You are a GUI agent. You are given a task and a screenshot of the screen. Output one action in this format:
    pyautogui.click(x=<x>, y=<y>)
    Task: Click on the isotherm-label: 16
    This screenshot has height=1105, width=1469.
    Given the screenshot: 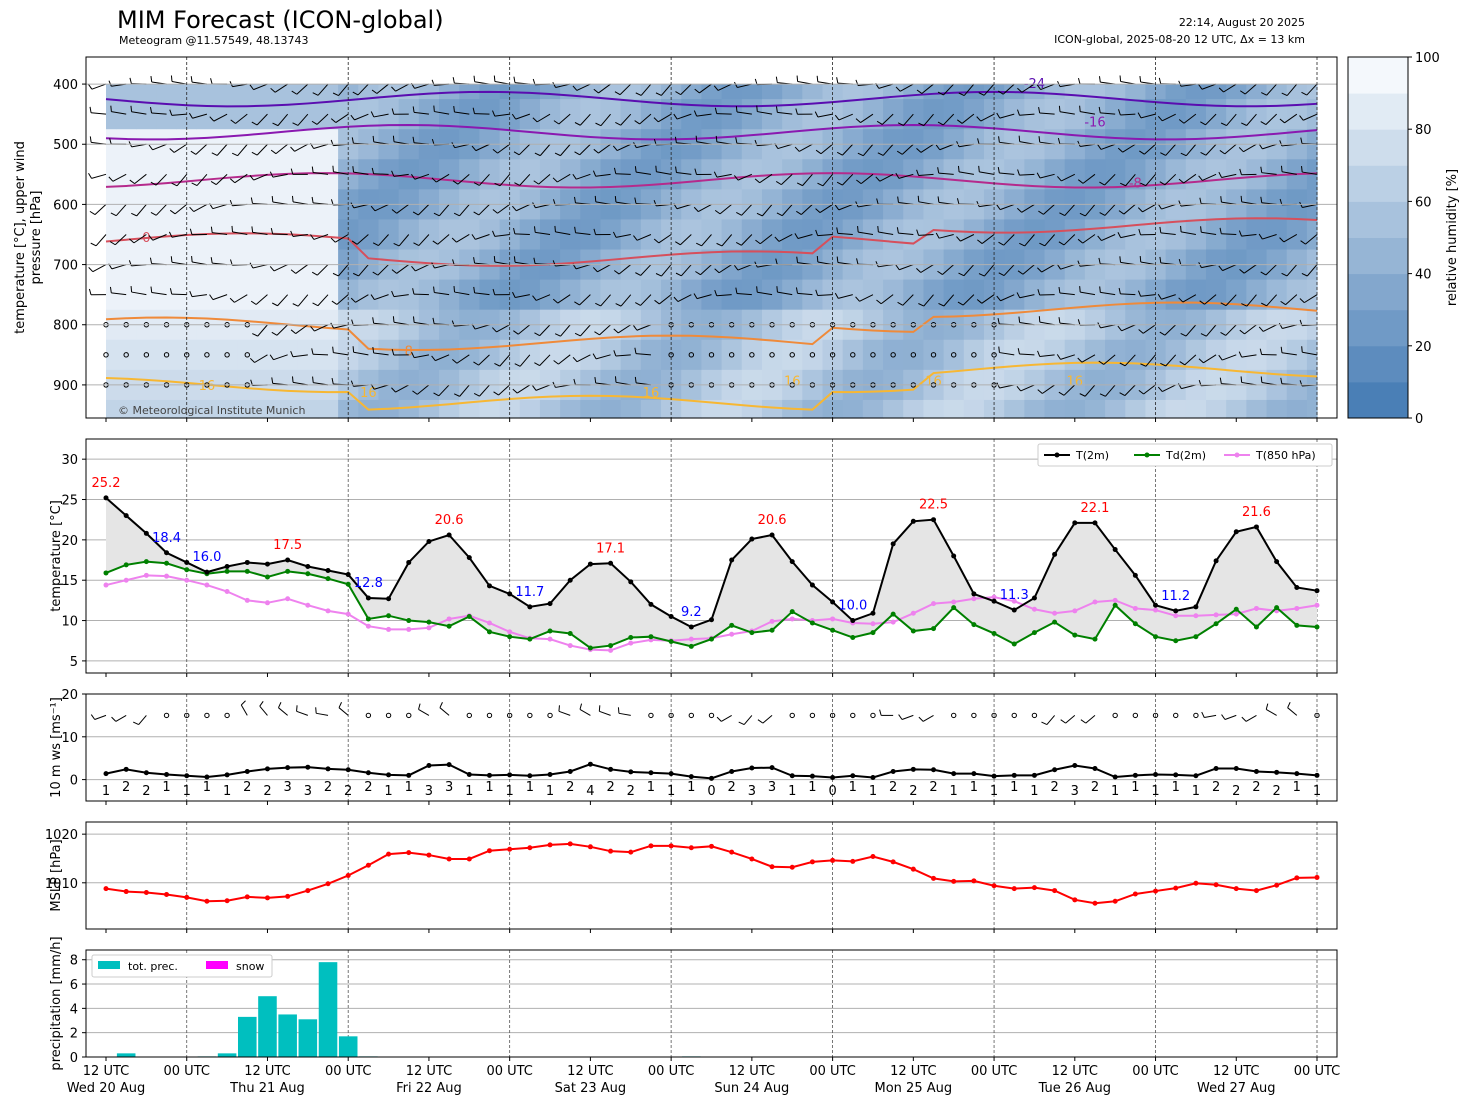 What is the action you would take?
    pyautogui.click(x=792, y=382)
    